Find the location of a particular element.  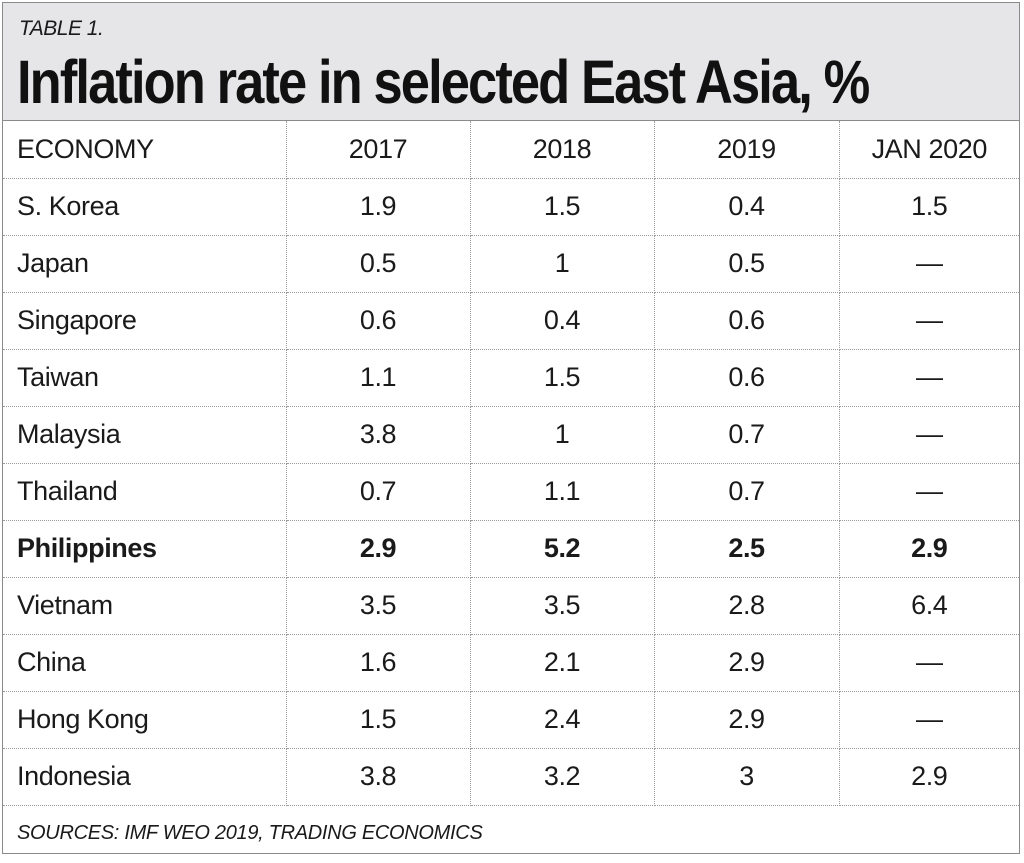

table-row: S. Korea 1.9 1.5 0.4 1.5 is located at coordinates (511, 207).